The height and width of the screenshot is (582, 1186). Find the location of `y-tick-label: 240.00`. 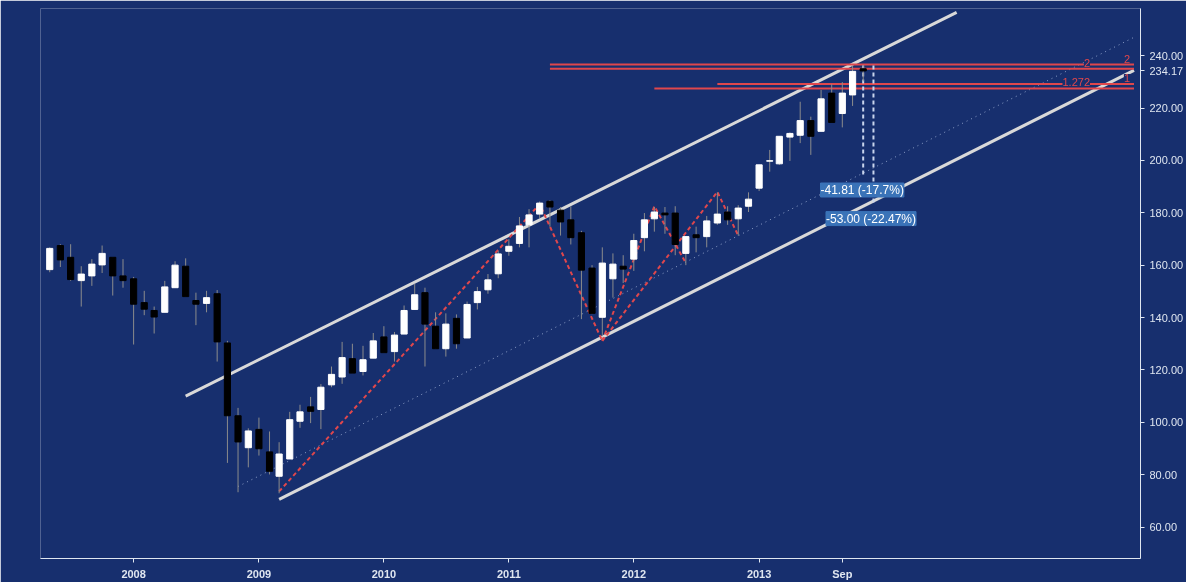

y-tick-label: 240.00 is located at coordinates (1166, 55).